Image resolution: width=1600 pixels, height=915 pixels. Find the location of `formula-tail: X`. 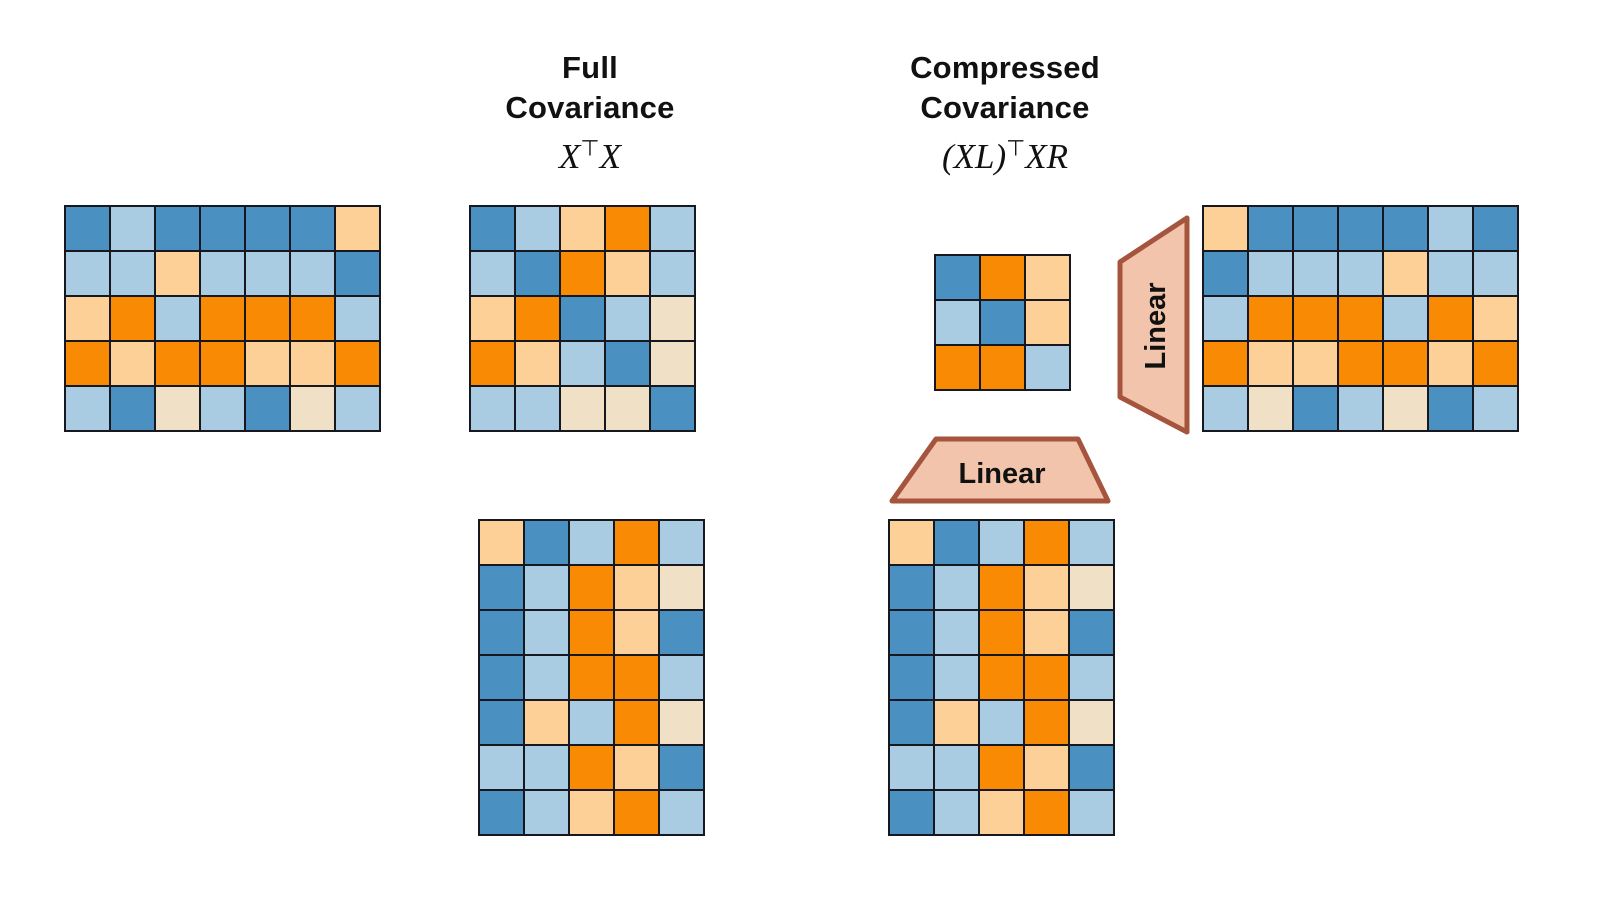

formula-tail: X is located at coordinates (610, 156).